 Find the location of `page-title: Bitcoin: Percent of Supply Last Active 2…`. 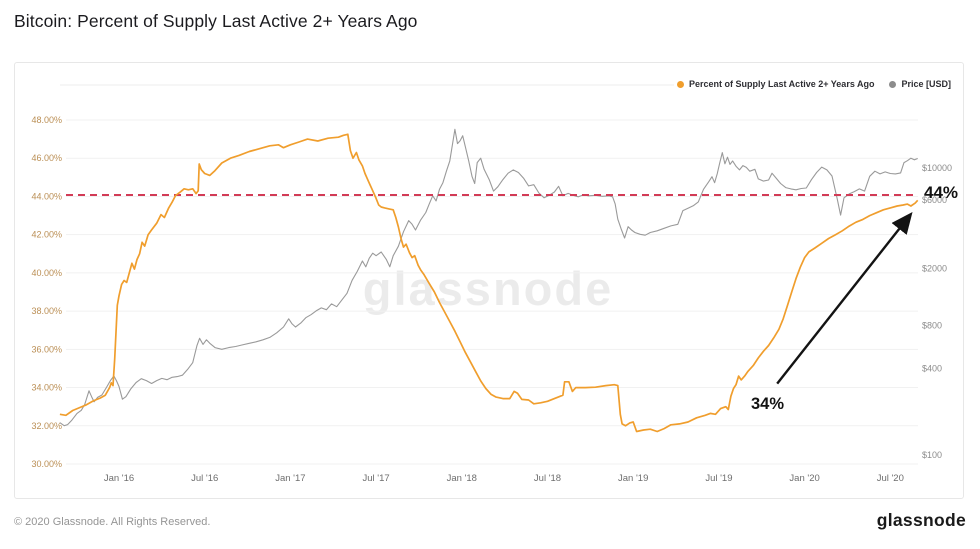

page-title: Bitcoin: Percent of Supply Last Active 2… is located at coordinates (216, 21).